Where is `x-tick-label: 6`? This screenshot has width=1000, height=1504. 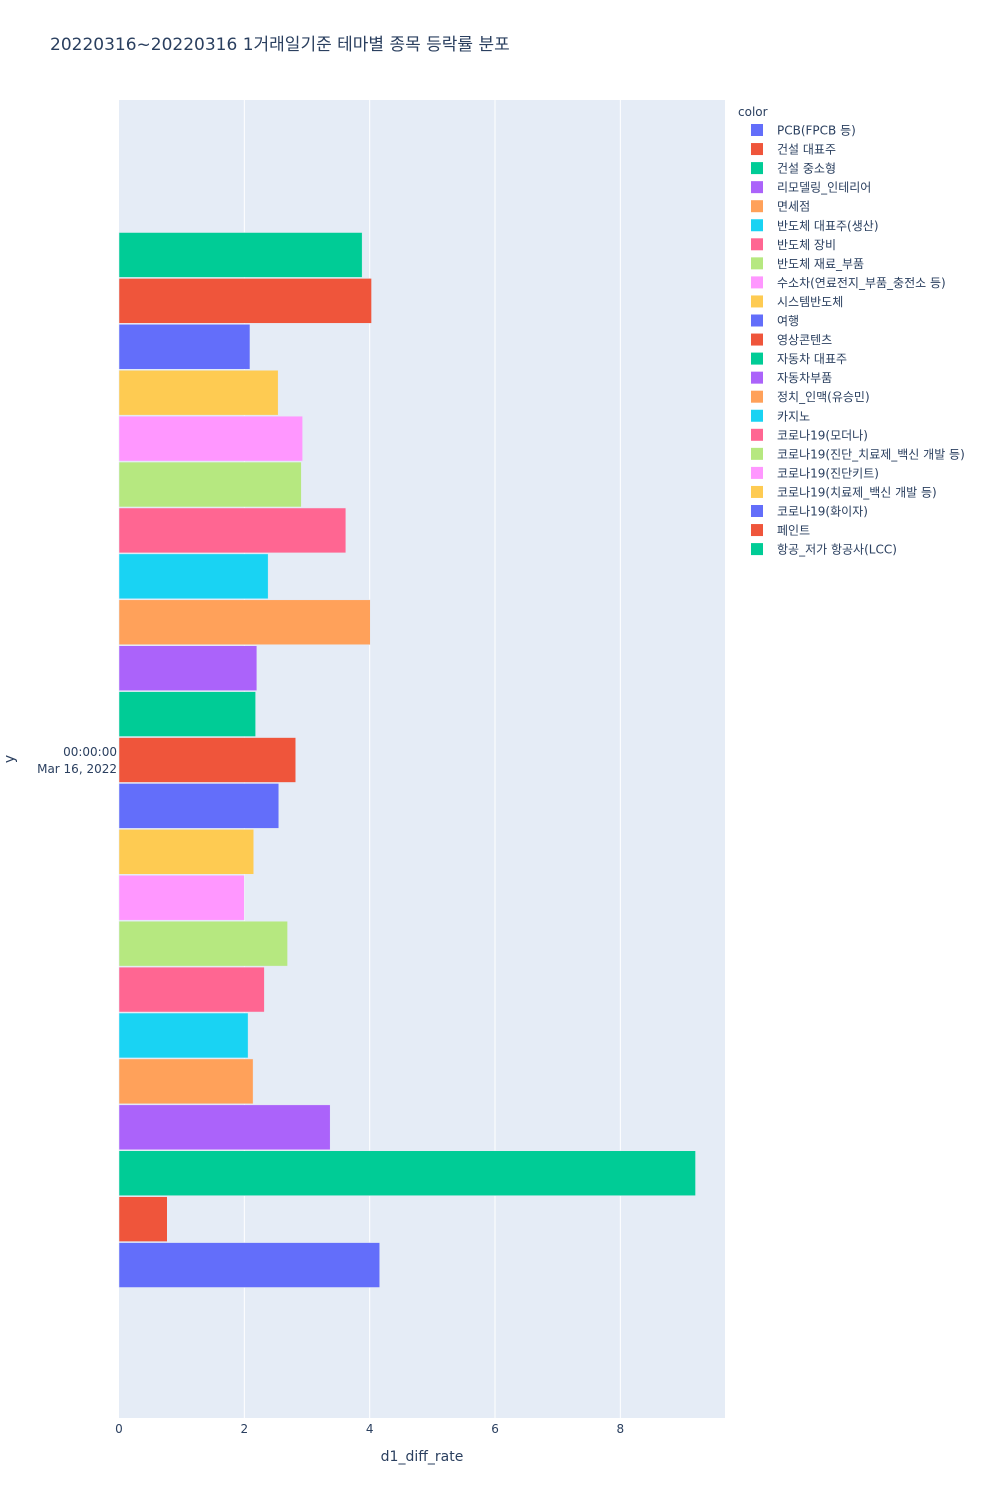 x-tick-label: 6 is located at coordinates (495, 1429).